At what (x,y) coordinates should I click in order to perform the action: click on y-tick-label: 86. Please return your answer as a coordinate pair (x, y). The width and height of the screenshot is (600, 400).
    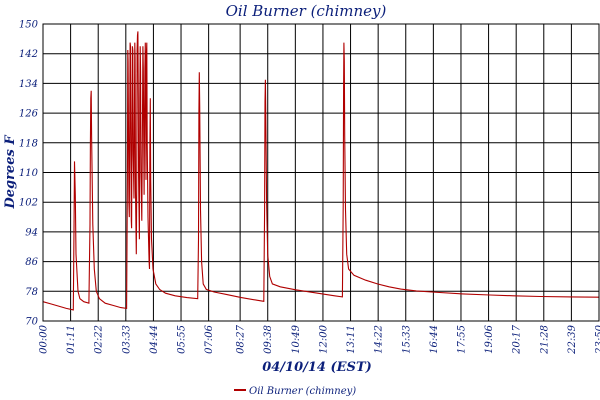
    Looking at the image, I should click on (31, 262).